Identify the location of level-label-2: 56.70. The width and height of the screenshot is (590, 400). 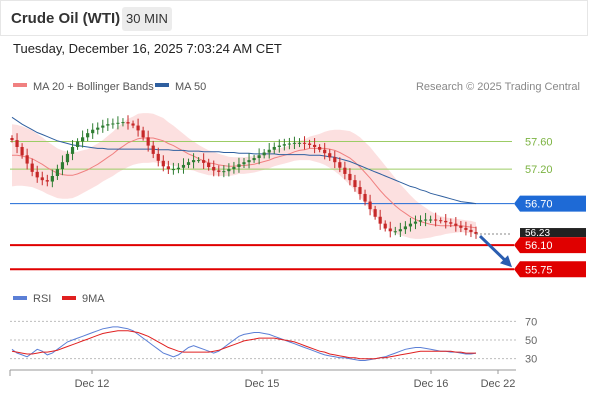
(539, 205).